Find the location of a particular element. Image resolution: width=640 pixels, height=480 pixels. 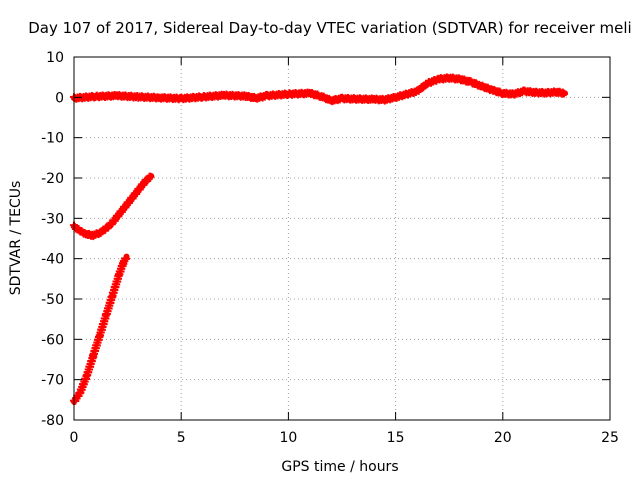

x-tick-label: 0 is located at coordinates (74, 438).